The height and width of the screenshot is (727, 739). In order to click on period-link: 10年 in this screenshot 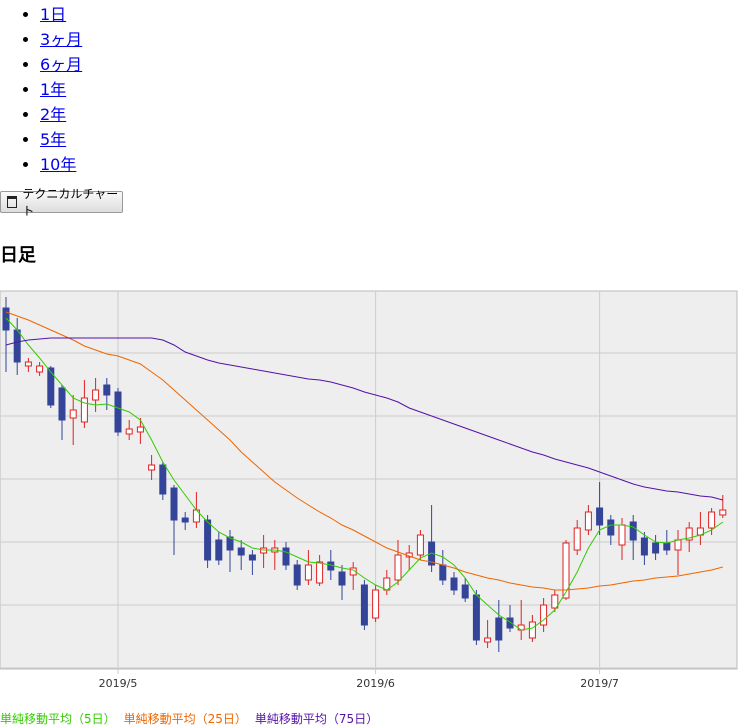, I will do `click(58, 164)`.